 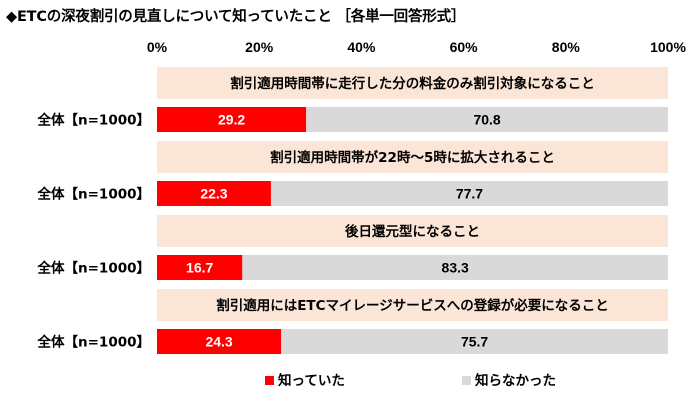 I want to click on data-label: 24.3, so click(x=218, y=342).